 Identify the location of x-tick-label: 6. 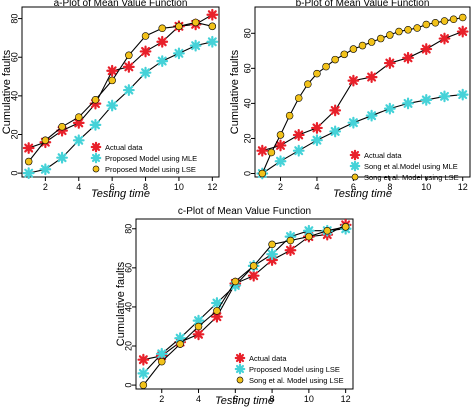
(112, 187).